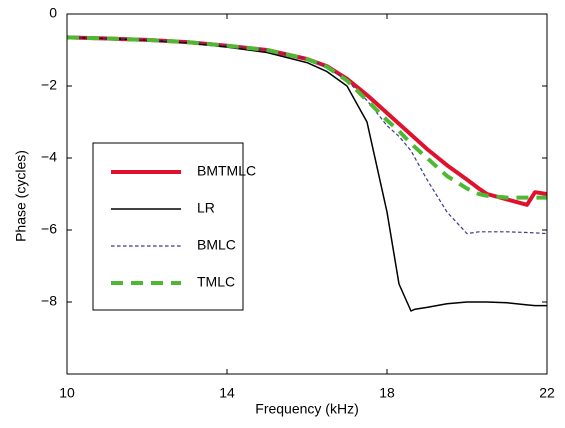 This screenshot has width=565, height=428. Describe the element at coordinates (226, 171) in the screenshot. I see `legend-label: BMTMLC` at that location.